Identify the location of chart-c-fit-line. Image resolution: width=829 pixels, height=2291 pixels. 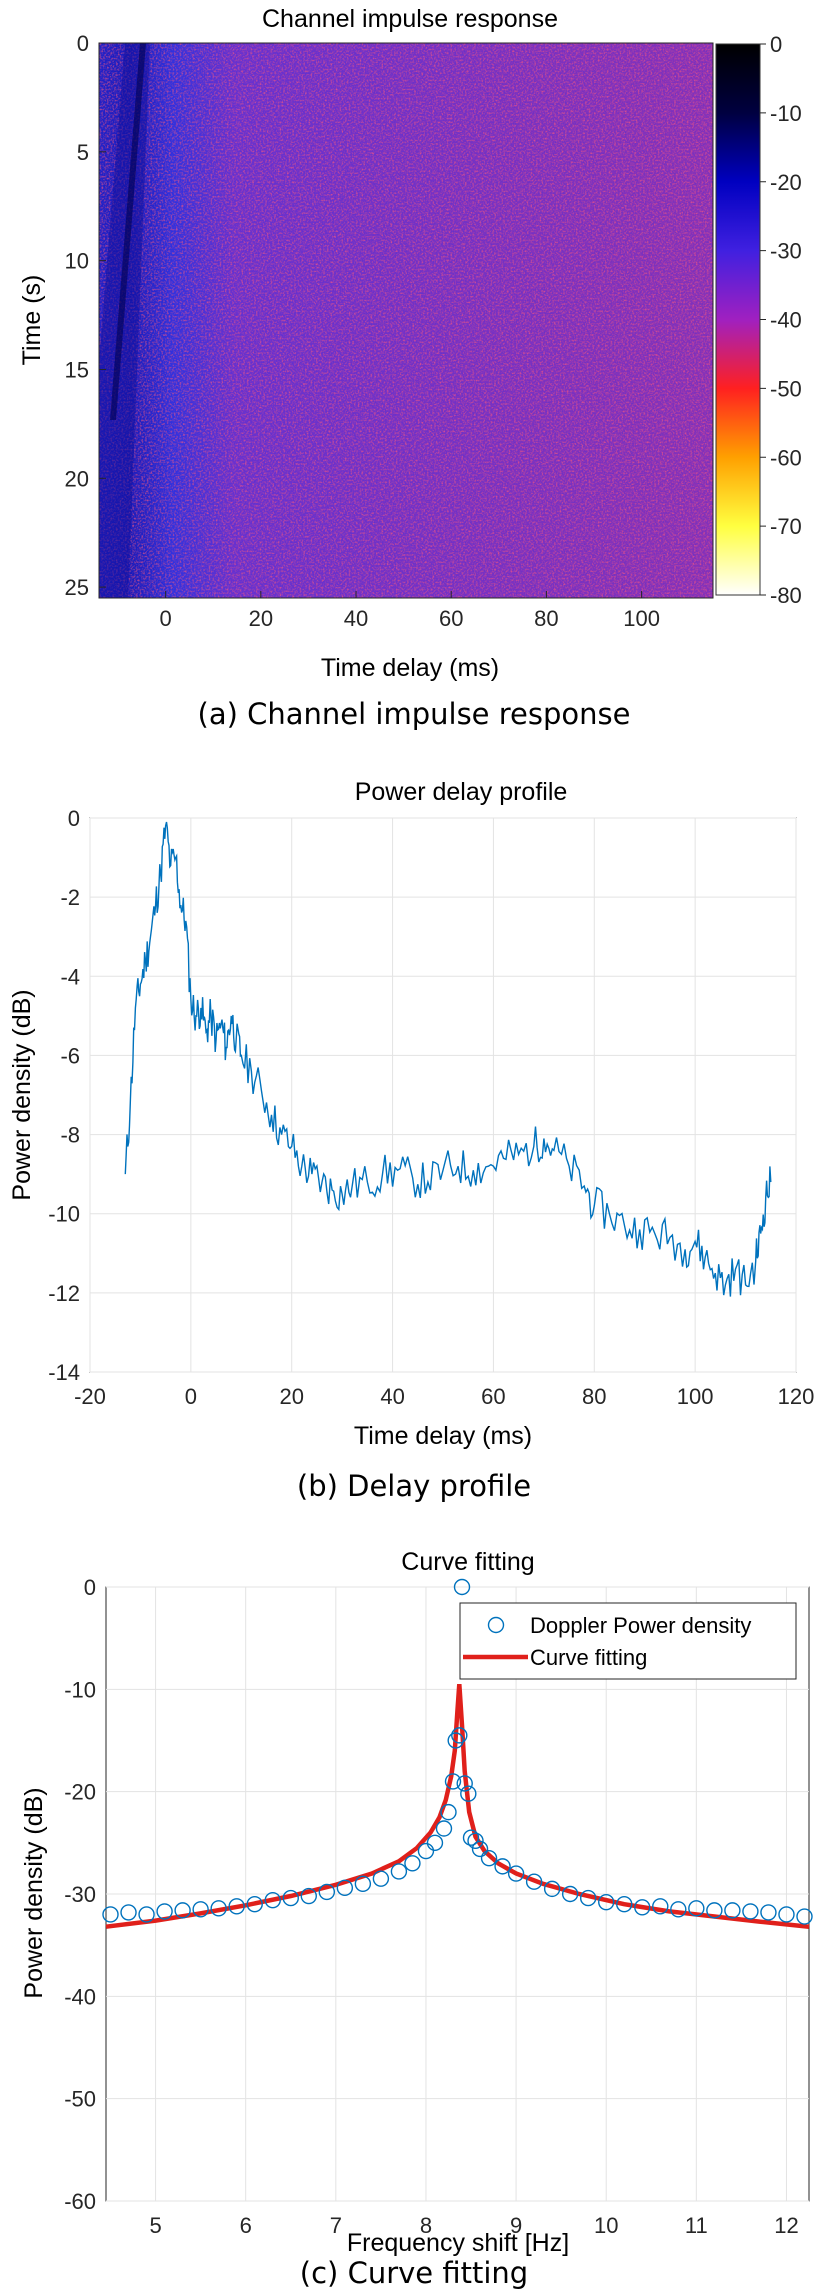
(457, 1806).